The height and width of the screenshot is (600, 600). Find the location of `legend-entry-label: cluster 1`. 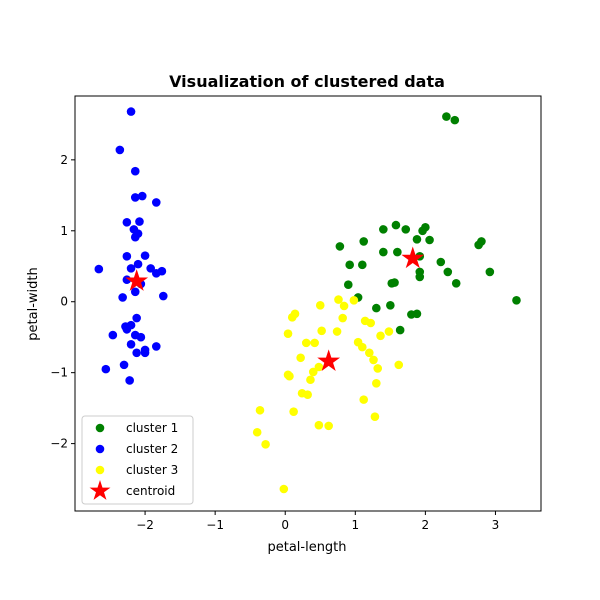

legend-entry-label: cluster 1 is located at coordinates (152, 428).